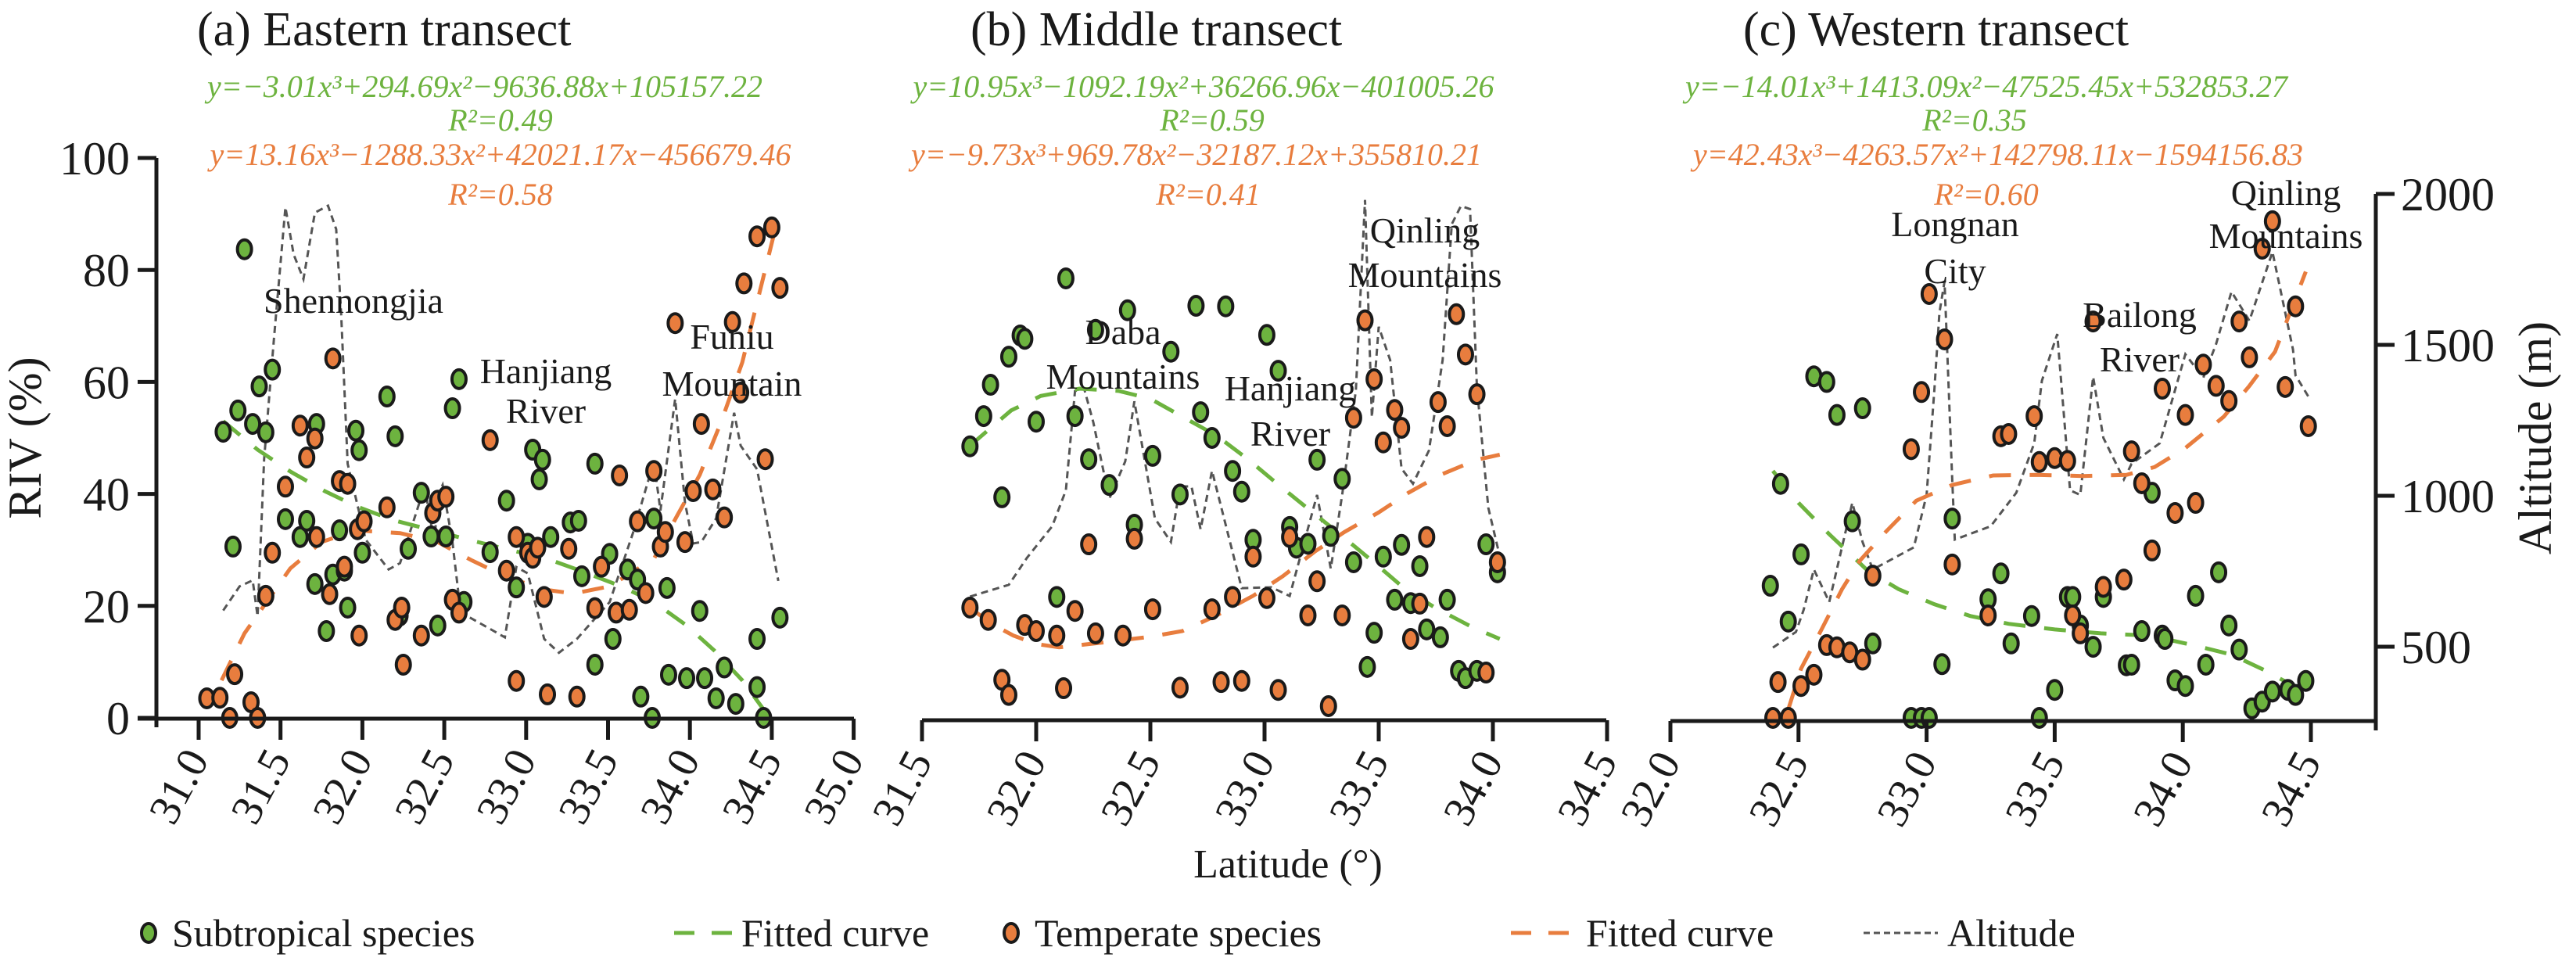 This screenshot has width=2576, height=965. What do you see at coordinates (1156, 29) in the screenshot?
I see `panel-b-title: (b) Middle transect` at bounding box center [1156, 29].